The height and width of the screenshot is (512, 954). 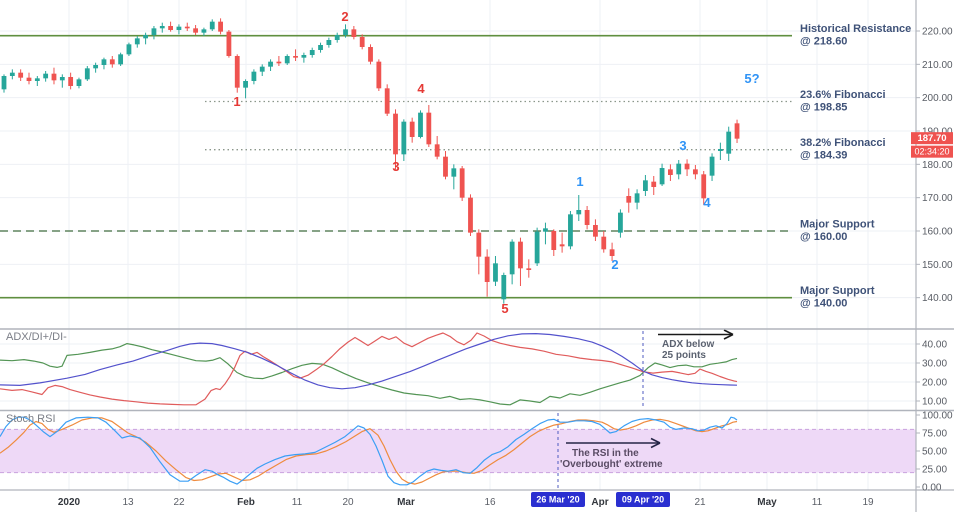 What do you see at coordinates (937, 165) in the screenshot?
I see `price-tick-label: 180.00` at bounding box center [937, 165].